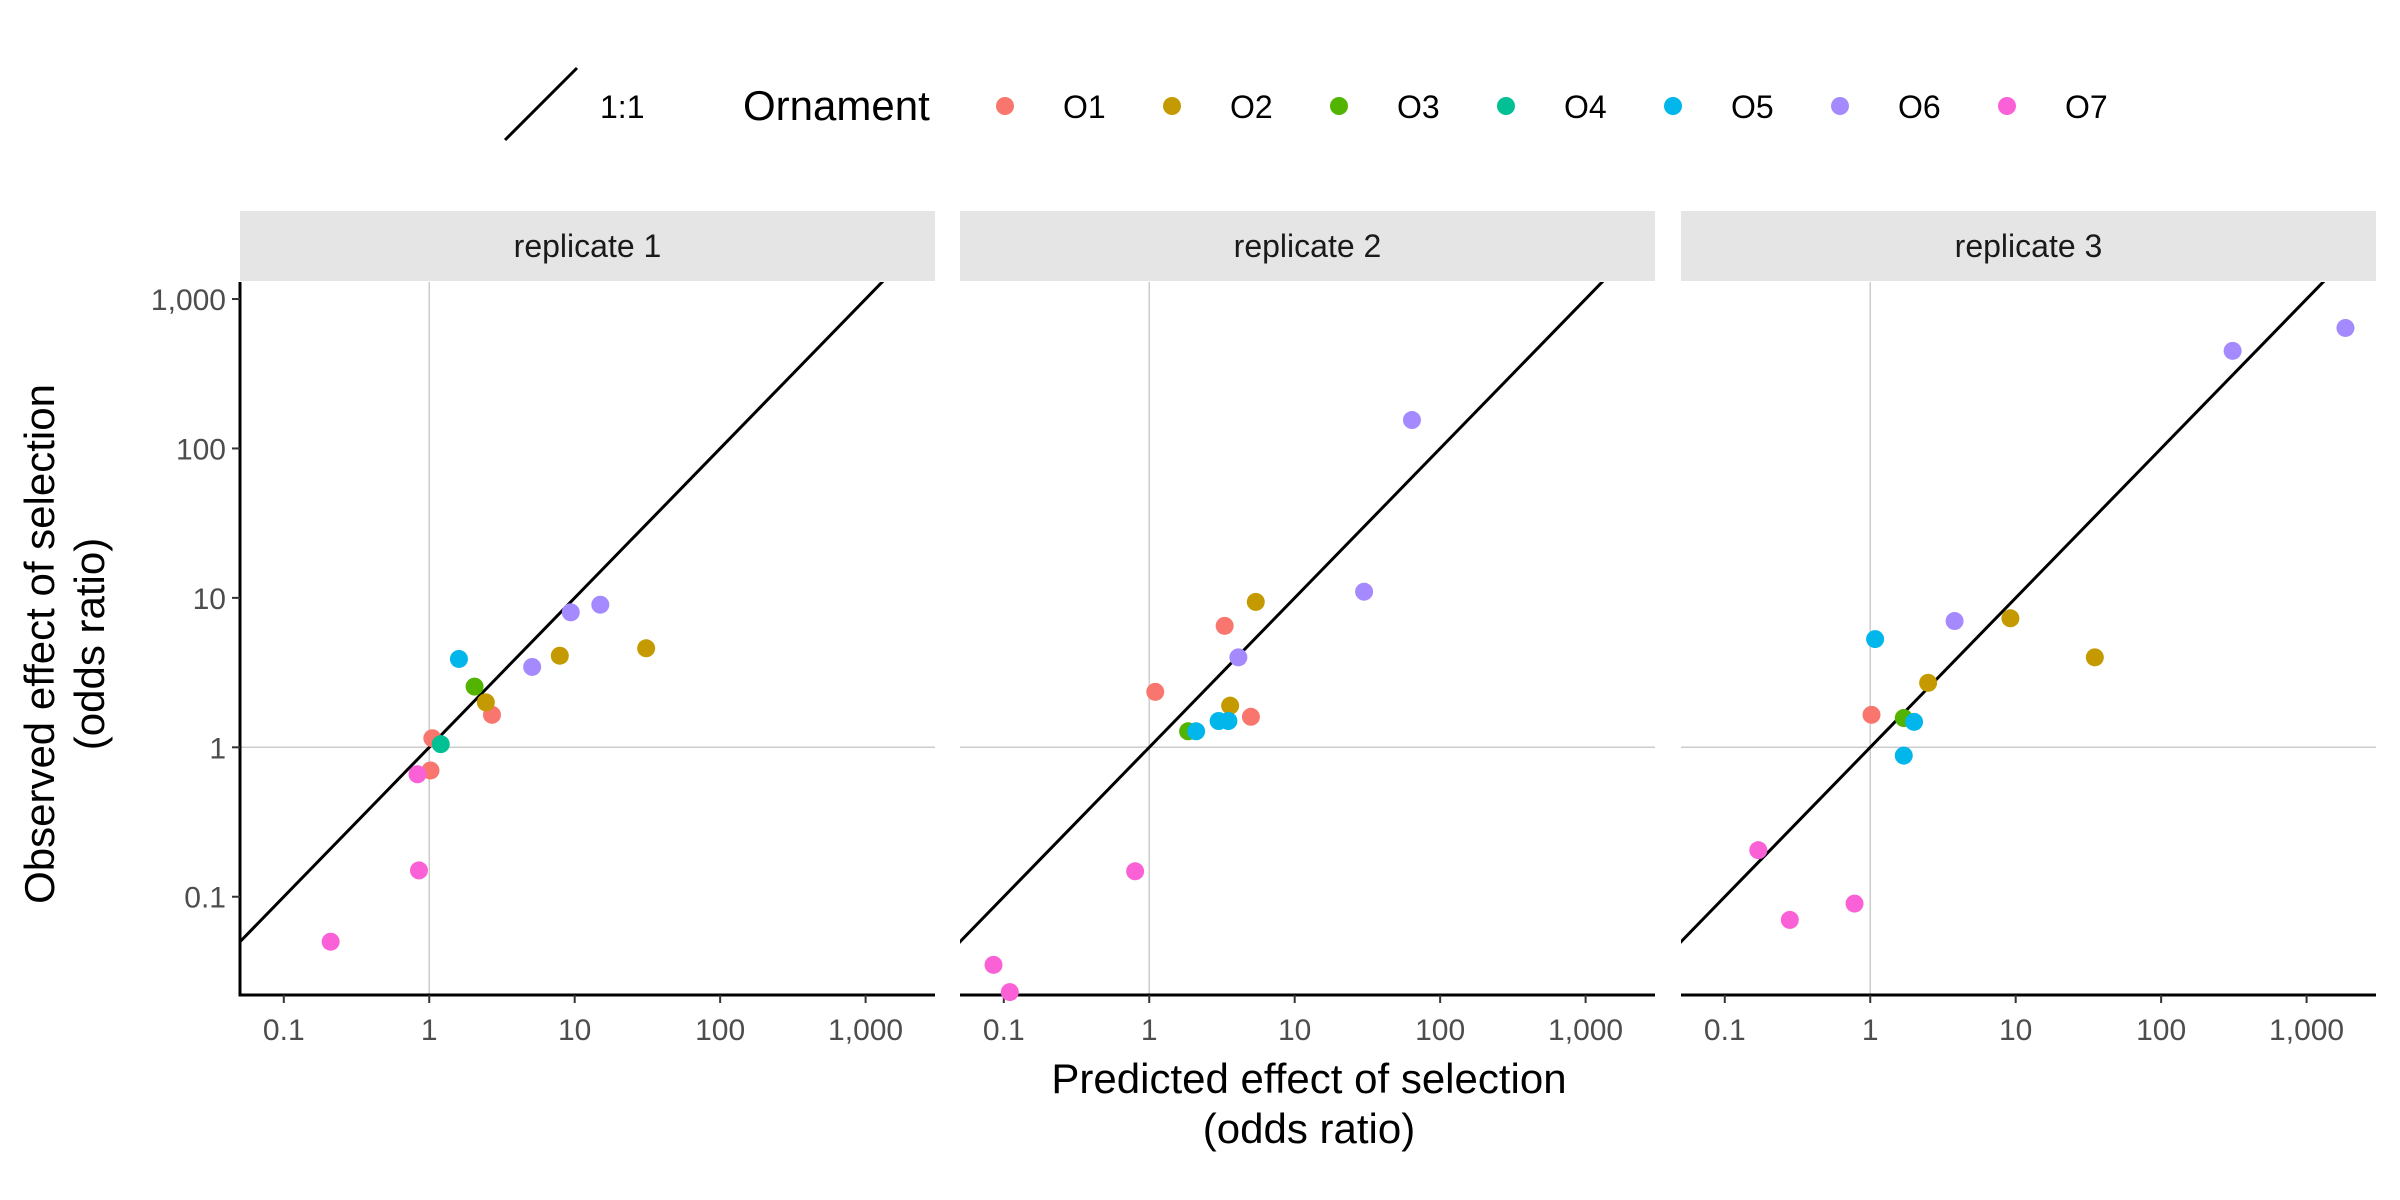 This screenshot has height=1200, width=2400. What do you see at coordinates (622, 107) in the screenshot?
I see `legend-identity-label: 1:1` at bounding box center [622, 107].